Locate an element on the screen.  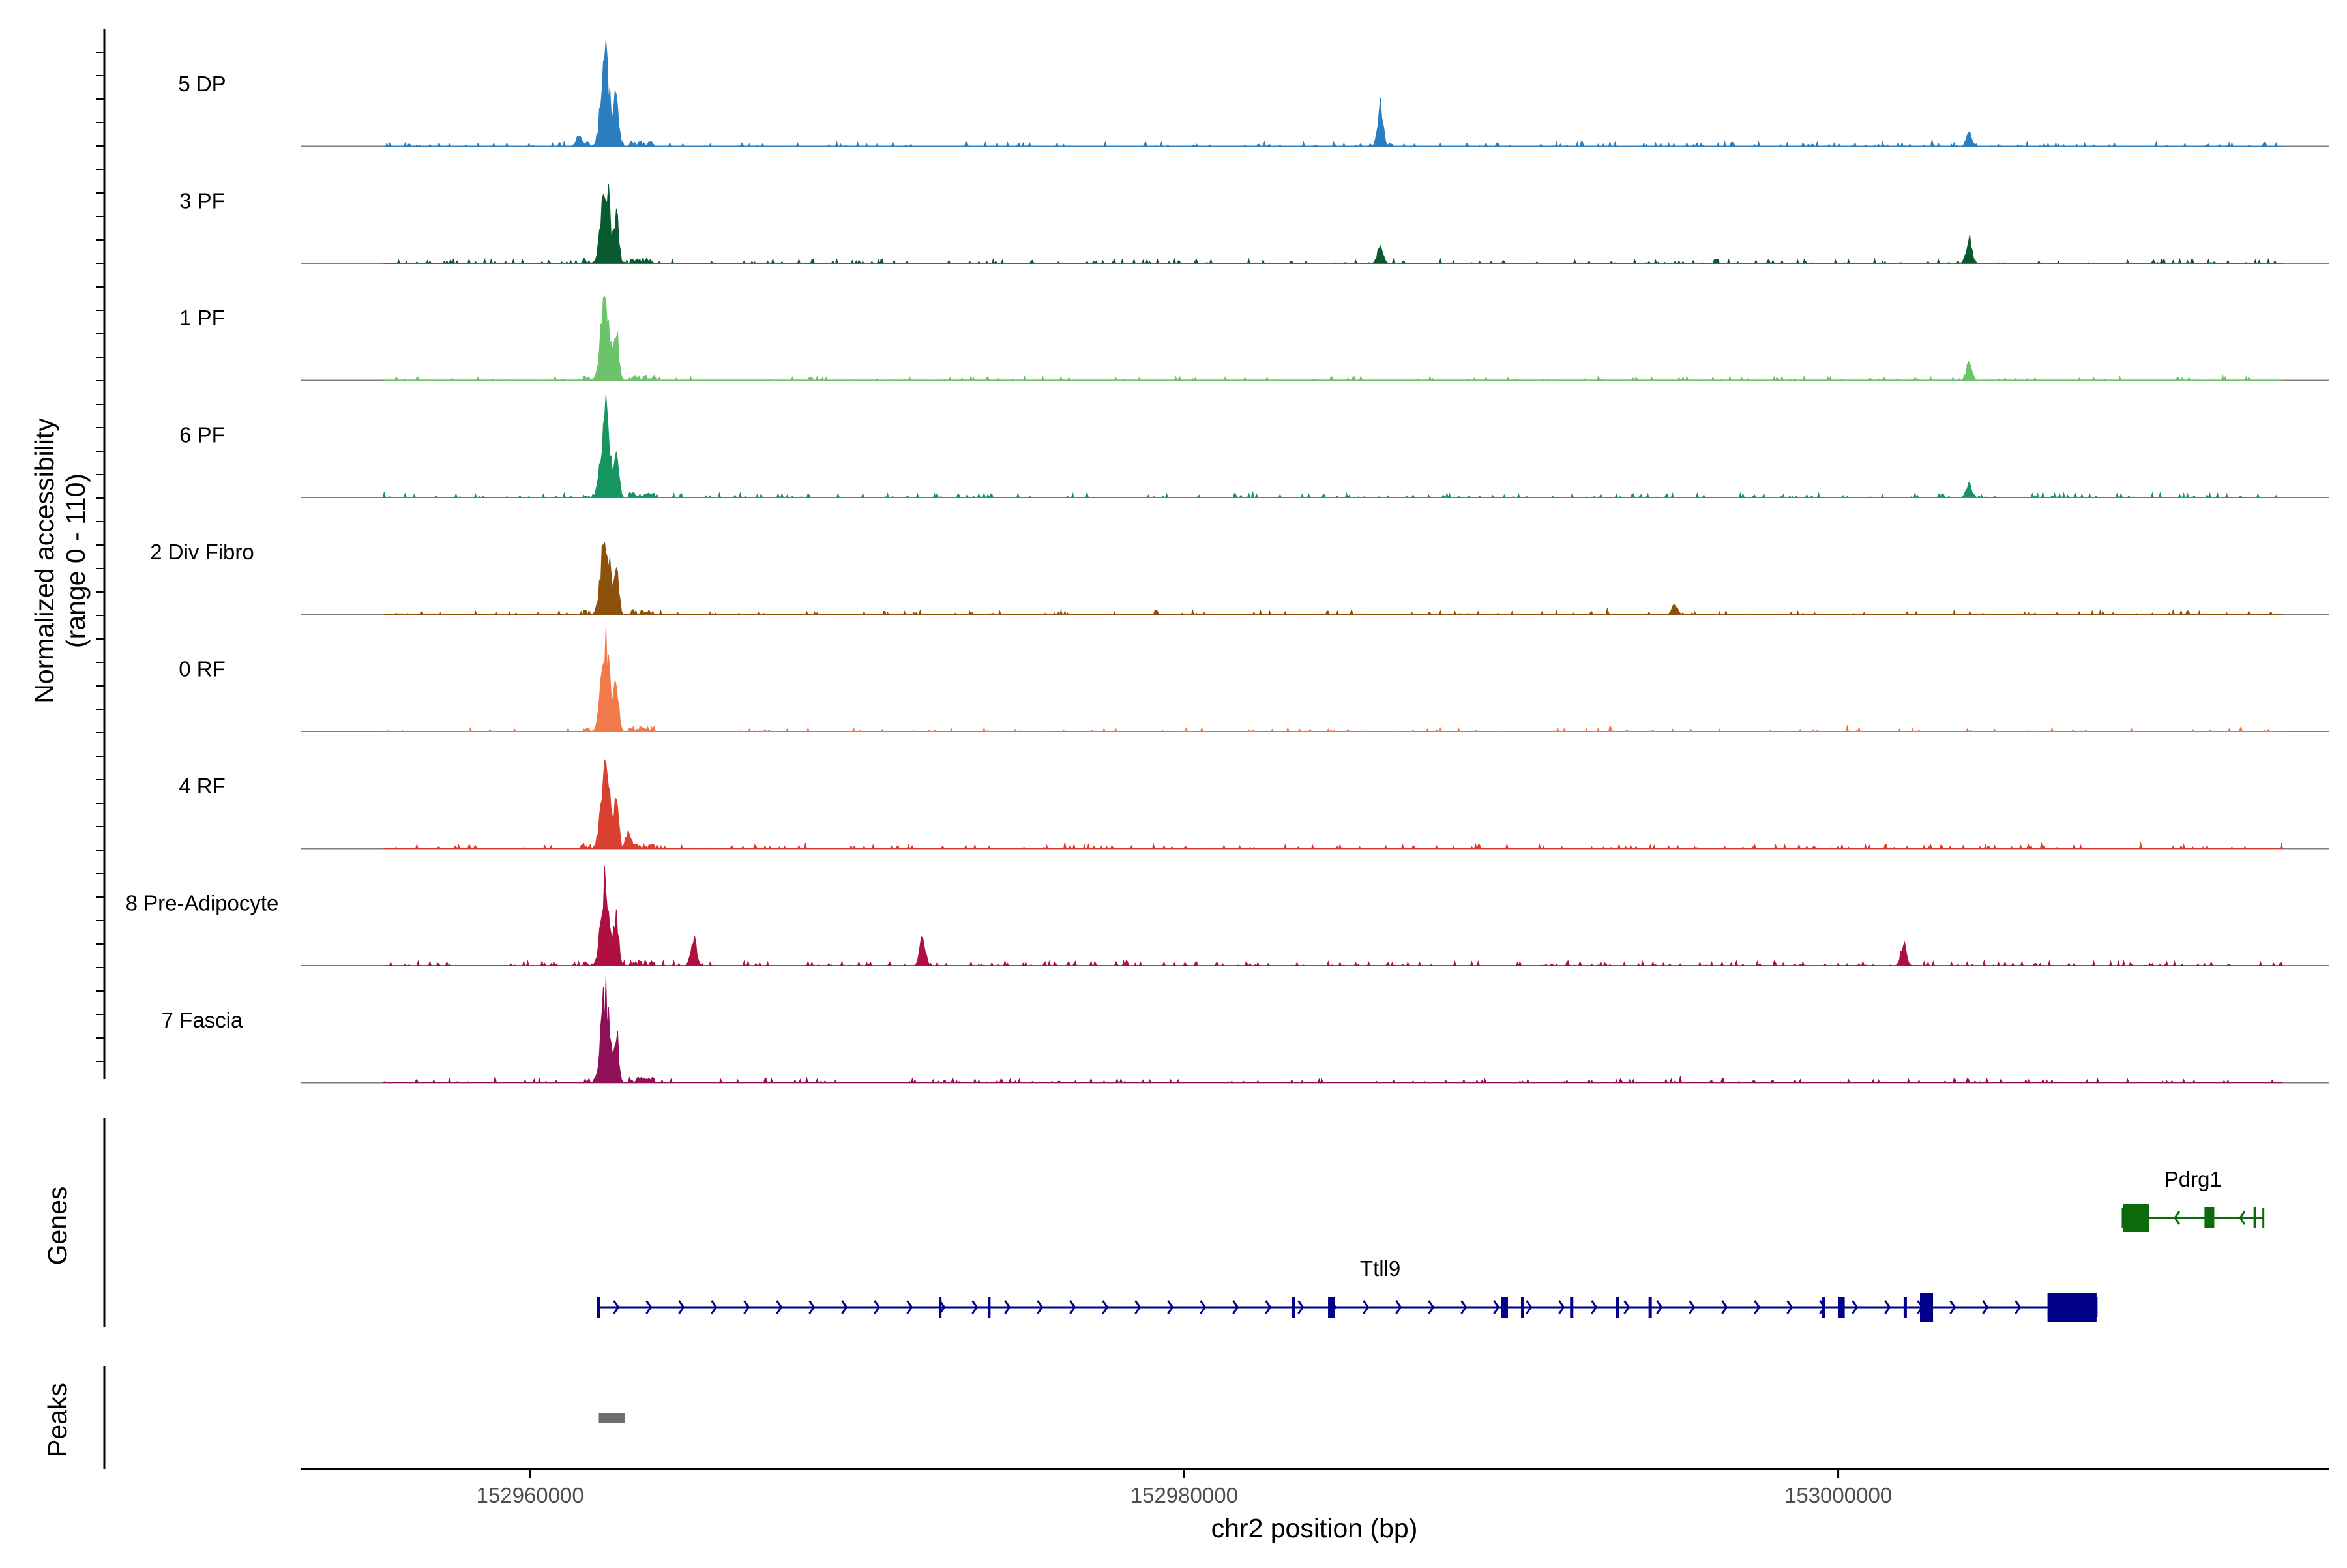
track-label: 8 Pre-Adipocyte is located at coordinates (202, 903).